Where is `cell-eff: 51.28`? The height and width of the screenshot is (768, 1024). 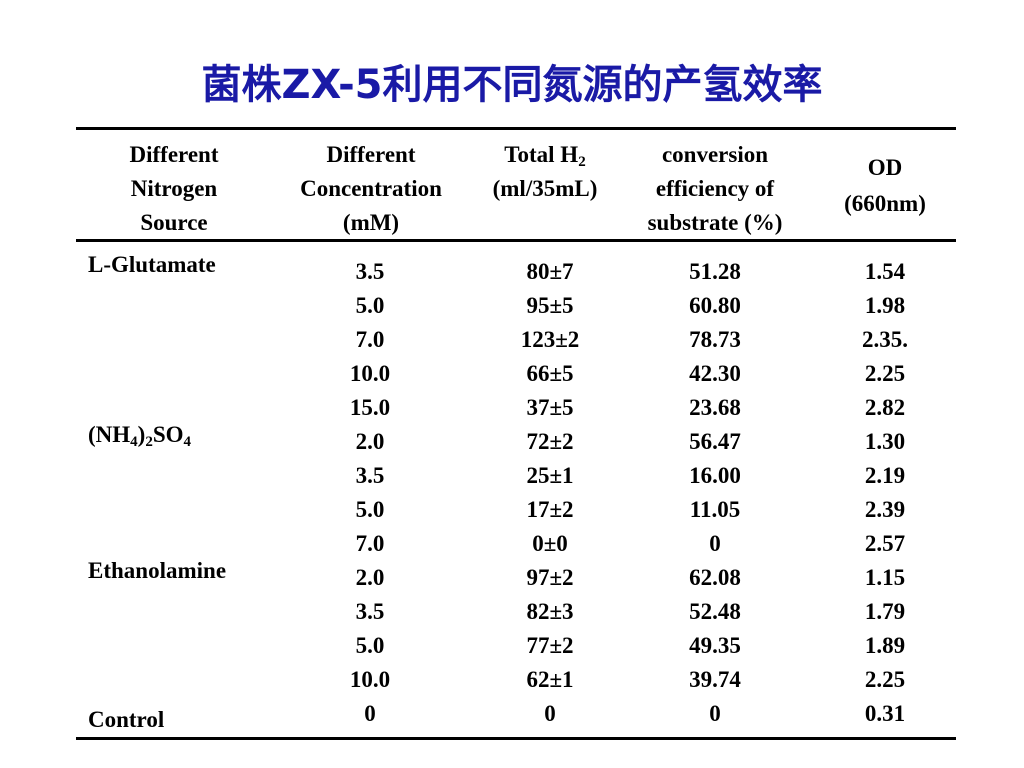 cell-eff: 51.28 is located at coordinates (715, 271).